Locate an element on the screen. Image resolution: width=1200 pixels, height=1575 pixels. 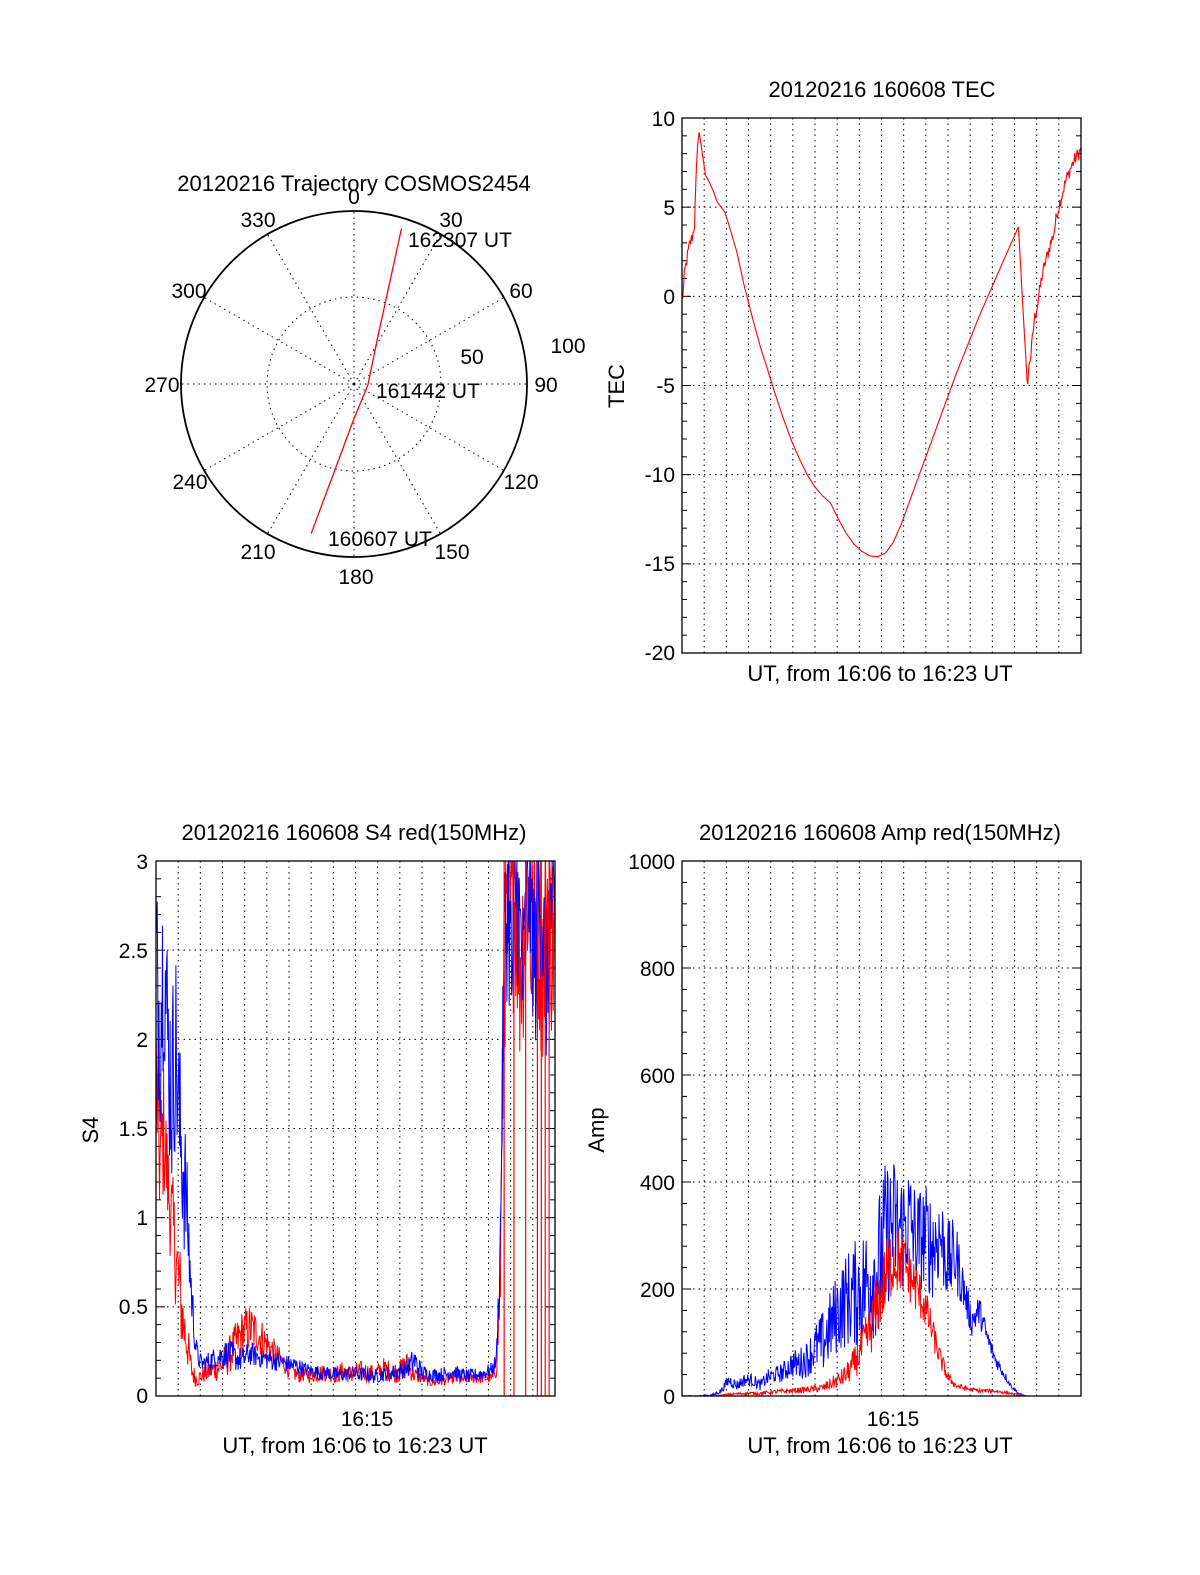
polar-angle-label-240: 240 is located at coordinates (189, 482).